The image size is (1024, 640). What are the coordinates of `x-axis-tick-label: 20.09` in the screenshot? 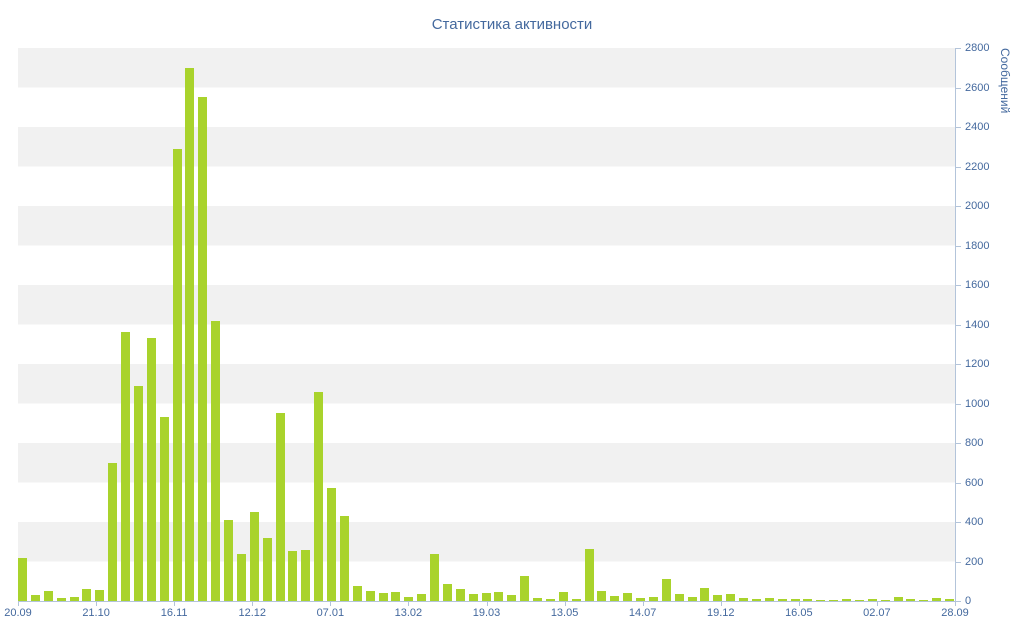 It's located at (18, 613).